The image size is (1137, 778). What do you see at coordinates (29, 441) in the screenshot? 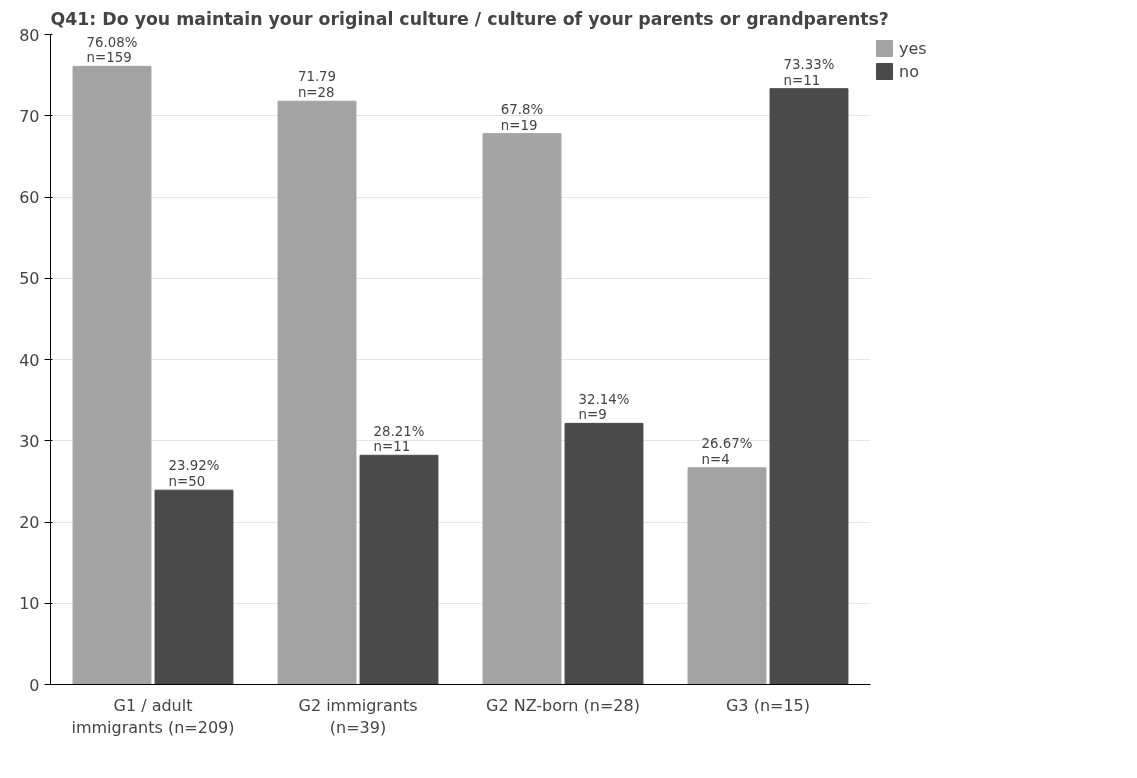
I see `y-tick-label: 30` at bounding box center [29, 441].